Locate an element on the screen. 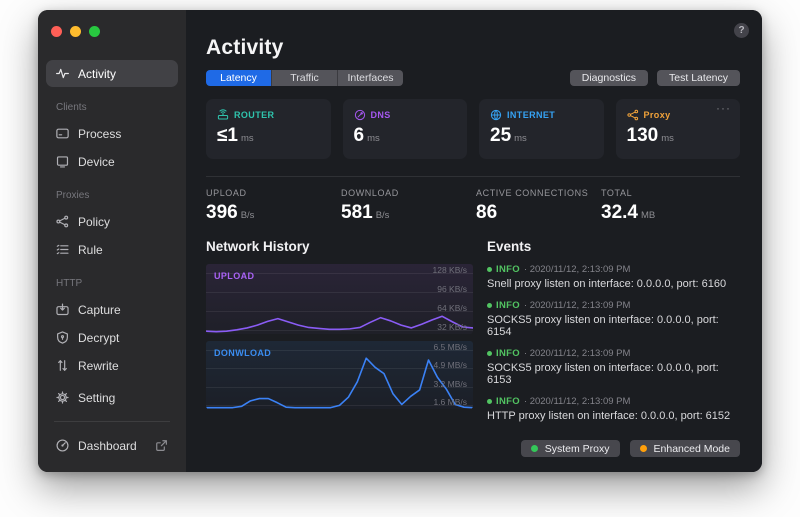 The width and height of the screenshot is (800, 517). card-label: ROUTER is located at coordinates (254, 115).